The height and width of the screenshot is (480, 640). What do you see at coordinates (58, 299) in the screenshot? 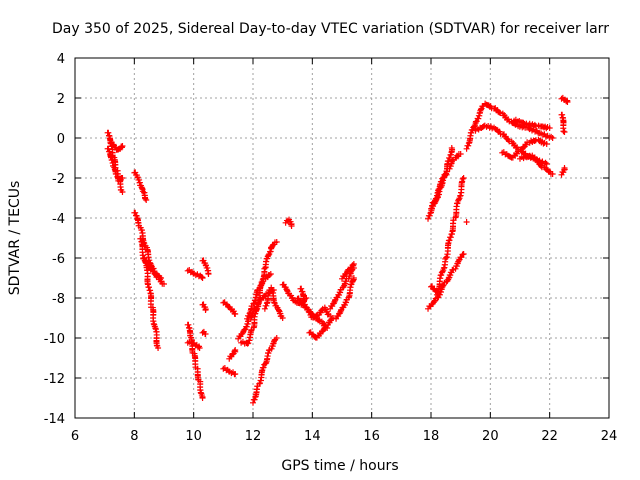
I see `y-tick-label: -8` at bounding box center [58, 299].